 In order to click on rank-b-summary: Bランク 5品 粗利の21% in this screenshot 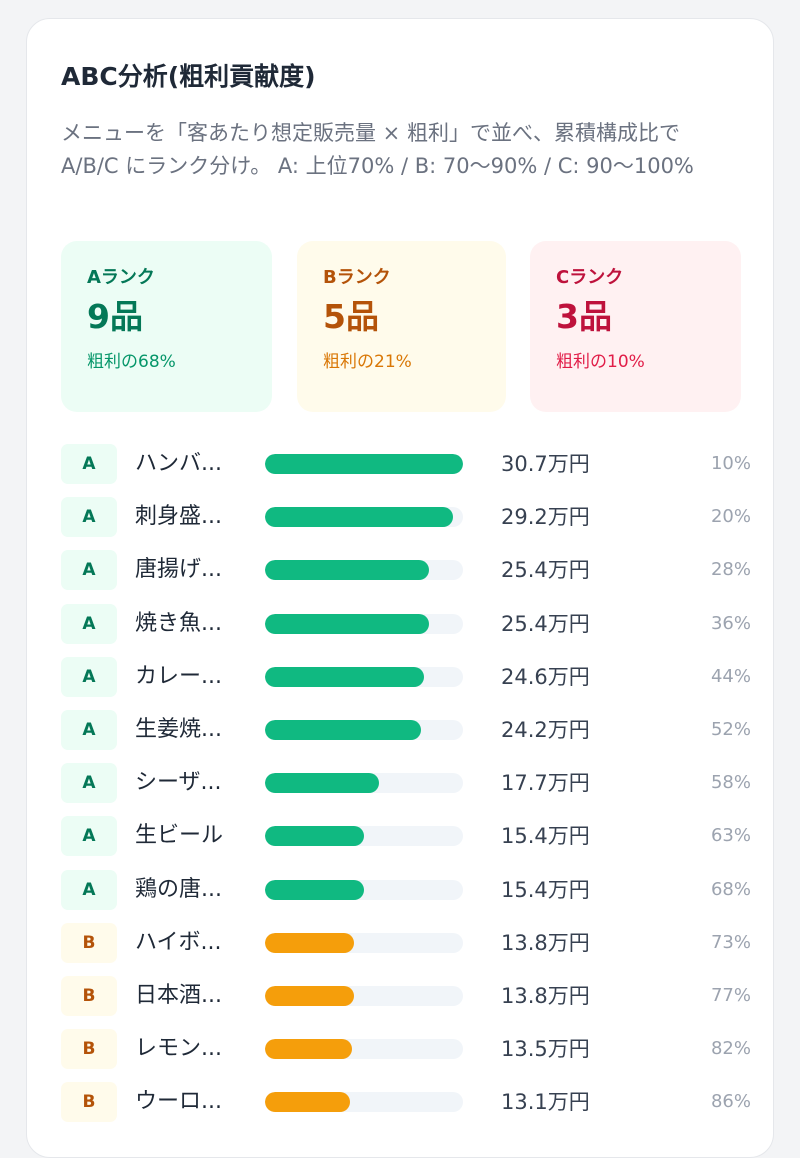, I will do `click(401, 326)`.